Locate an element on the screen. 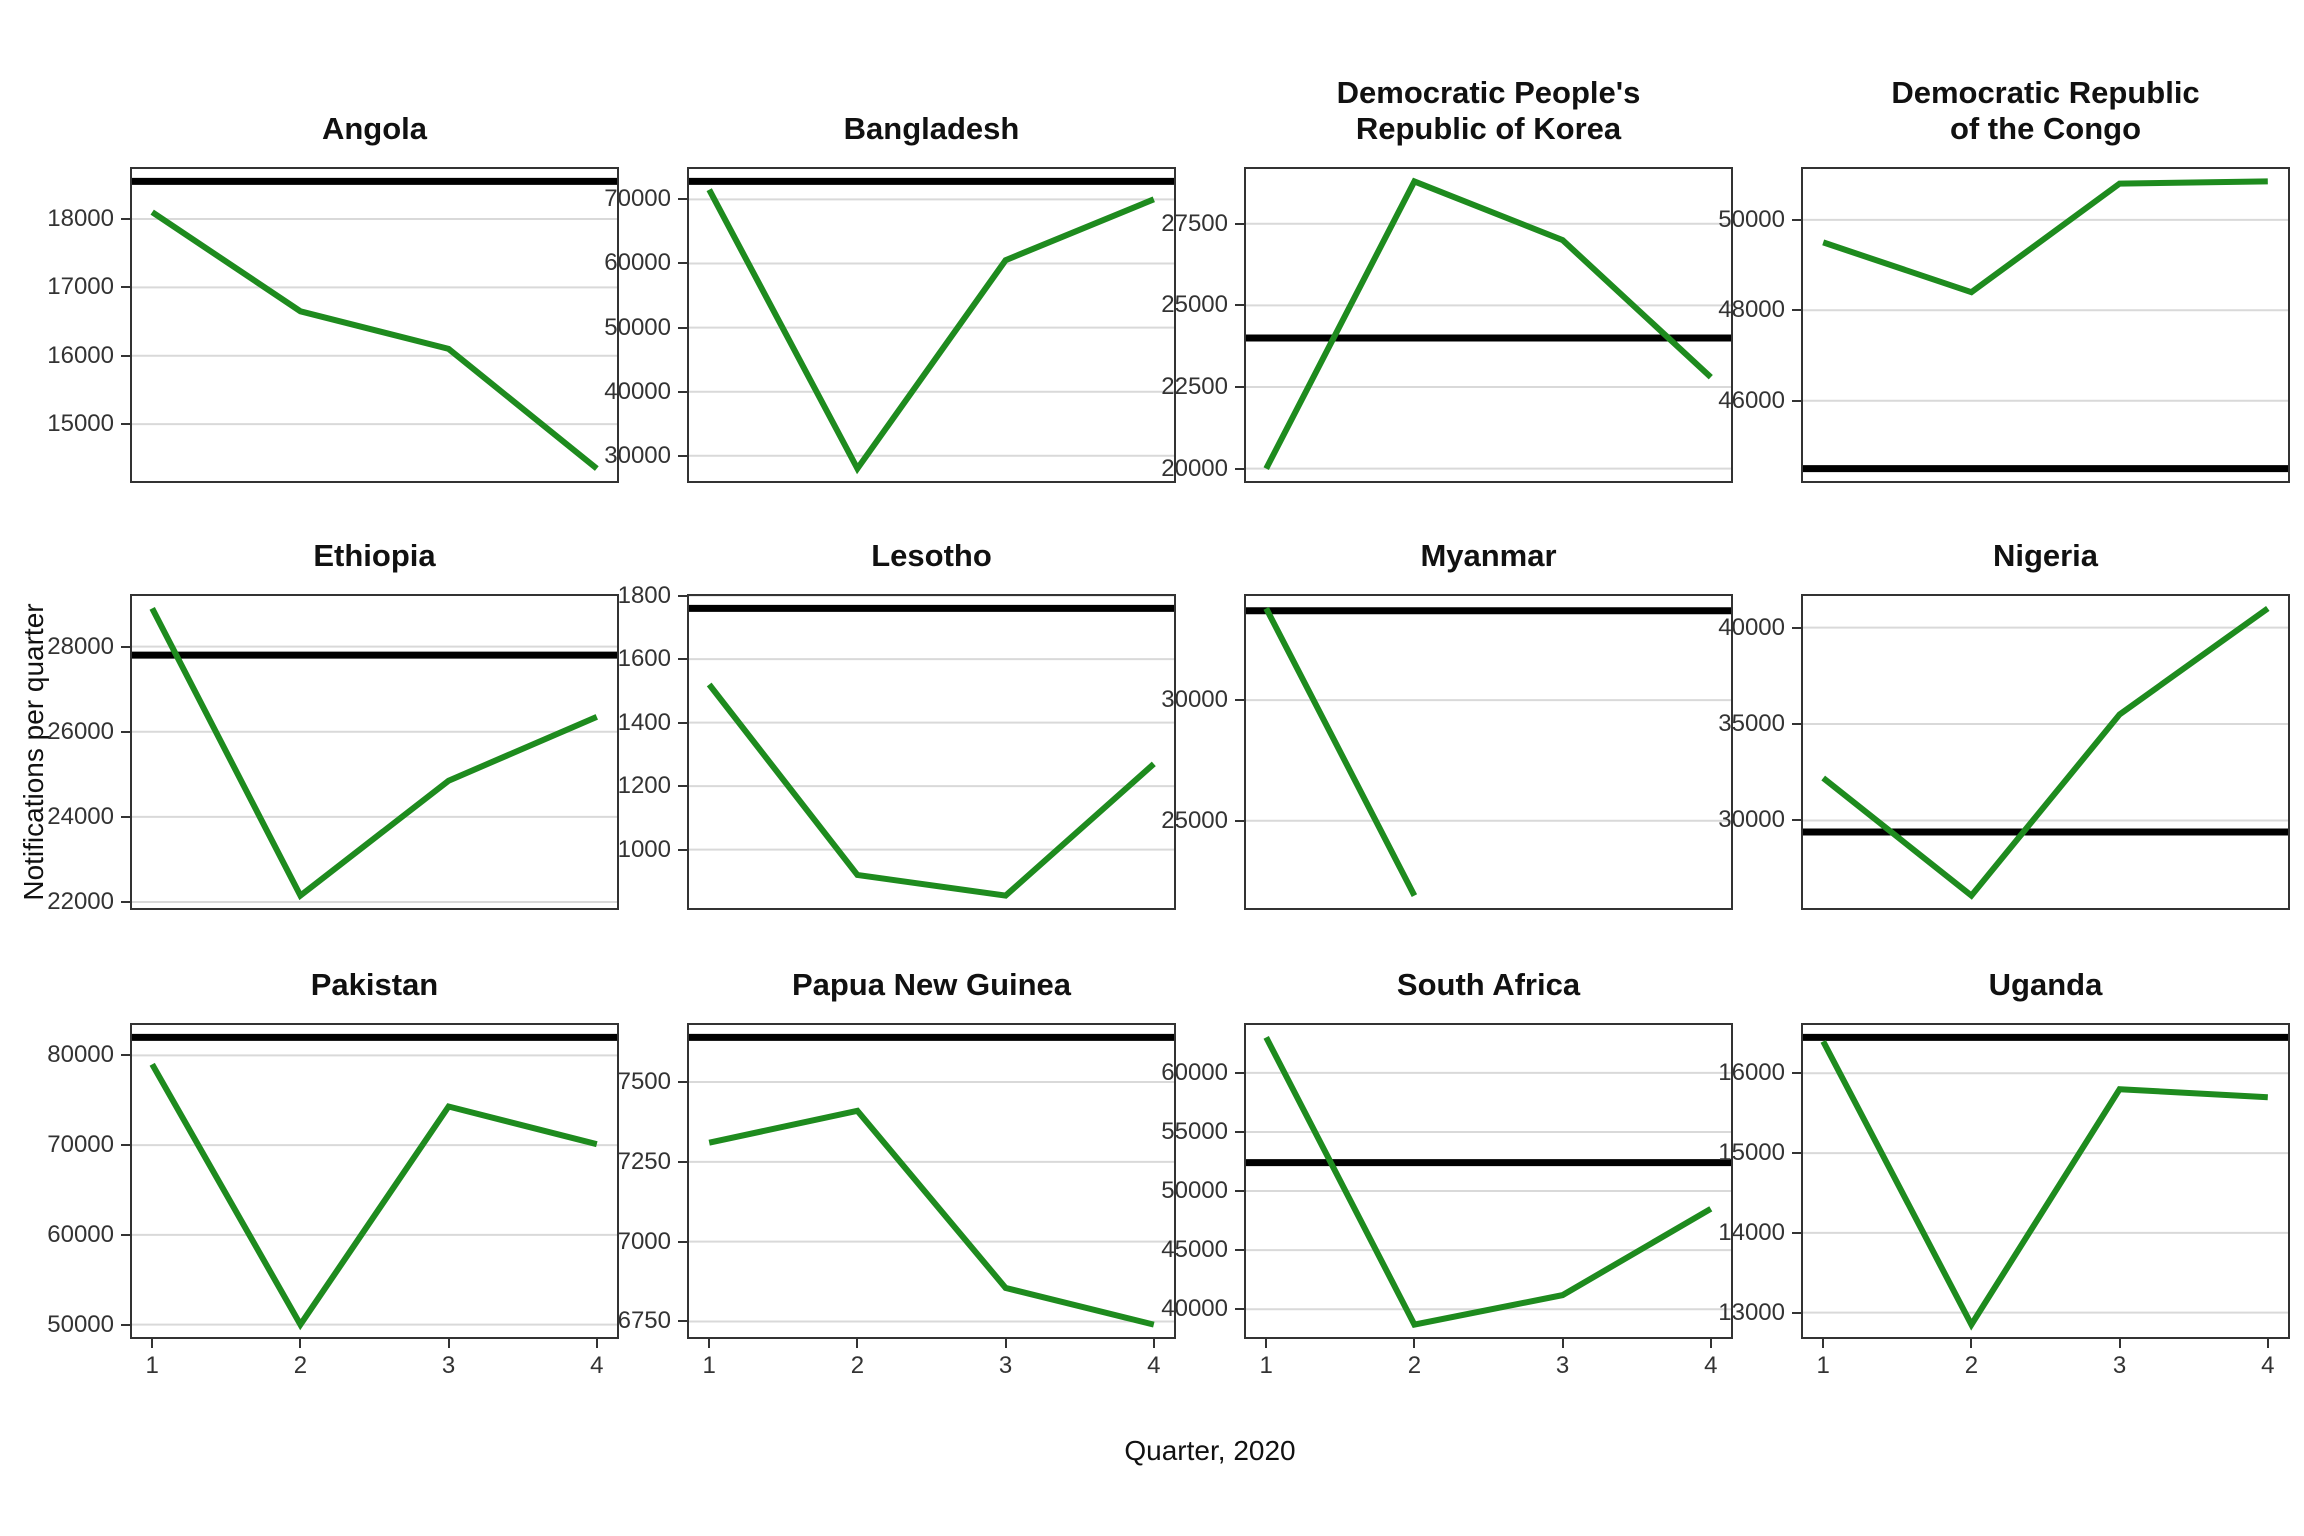 This screenshot has height=1536, width=2304. y-tick-label: 6750 is located at coordinates (644, 1321).